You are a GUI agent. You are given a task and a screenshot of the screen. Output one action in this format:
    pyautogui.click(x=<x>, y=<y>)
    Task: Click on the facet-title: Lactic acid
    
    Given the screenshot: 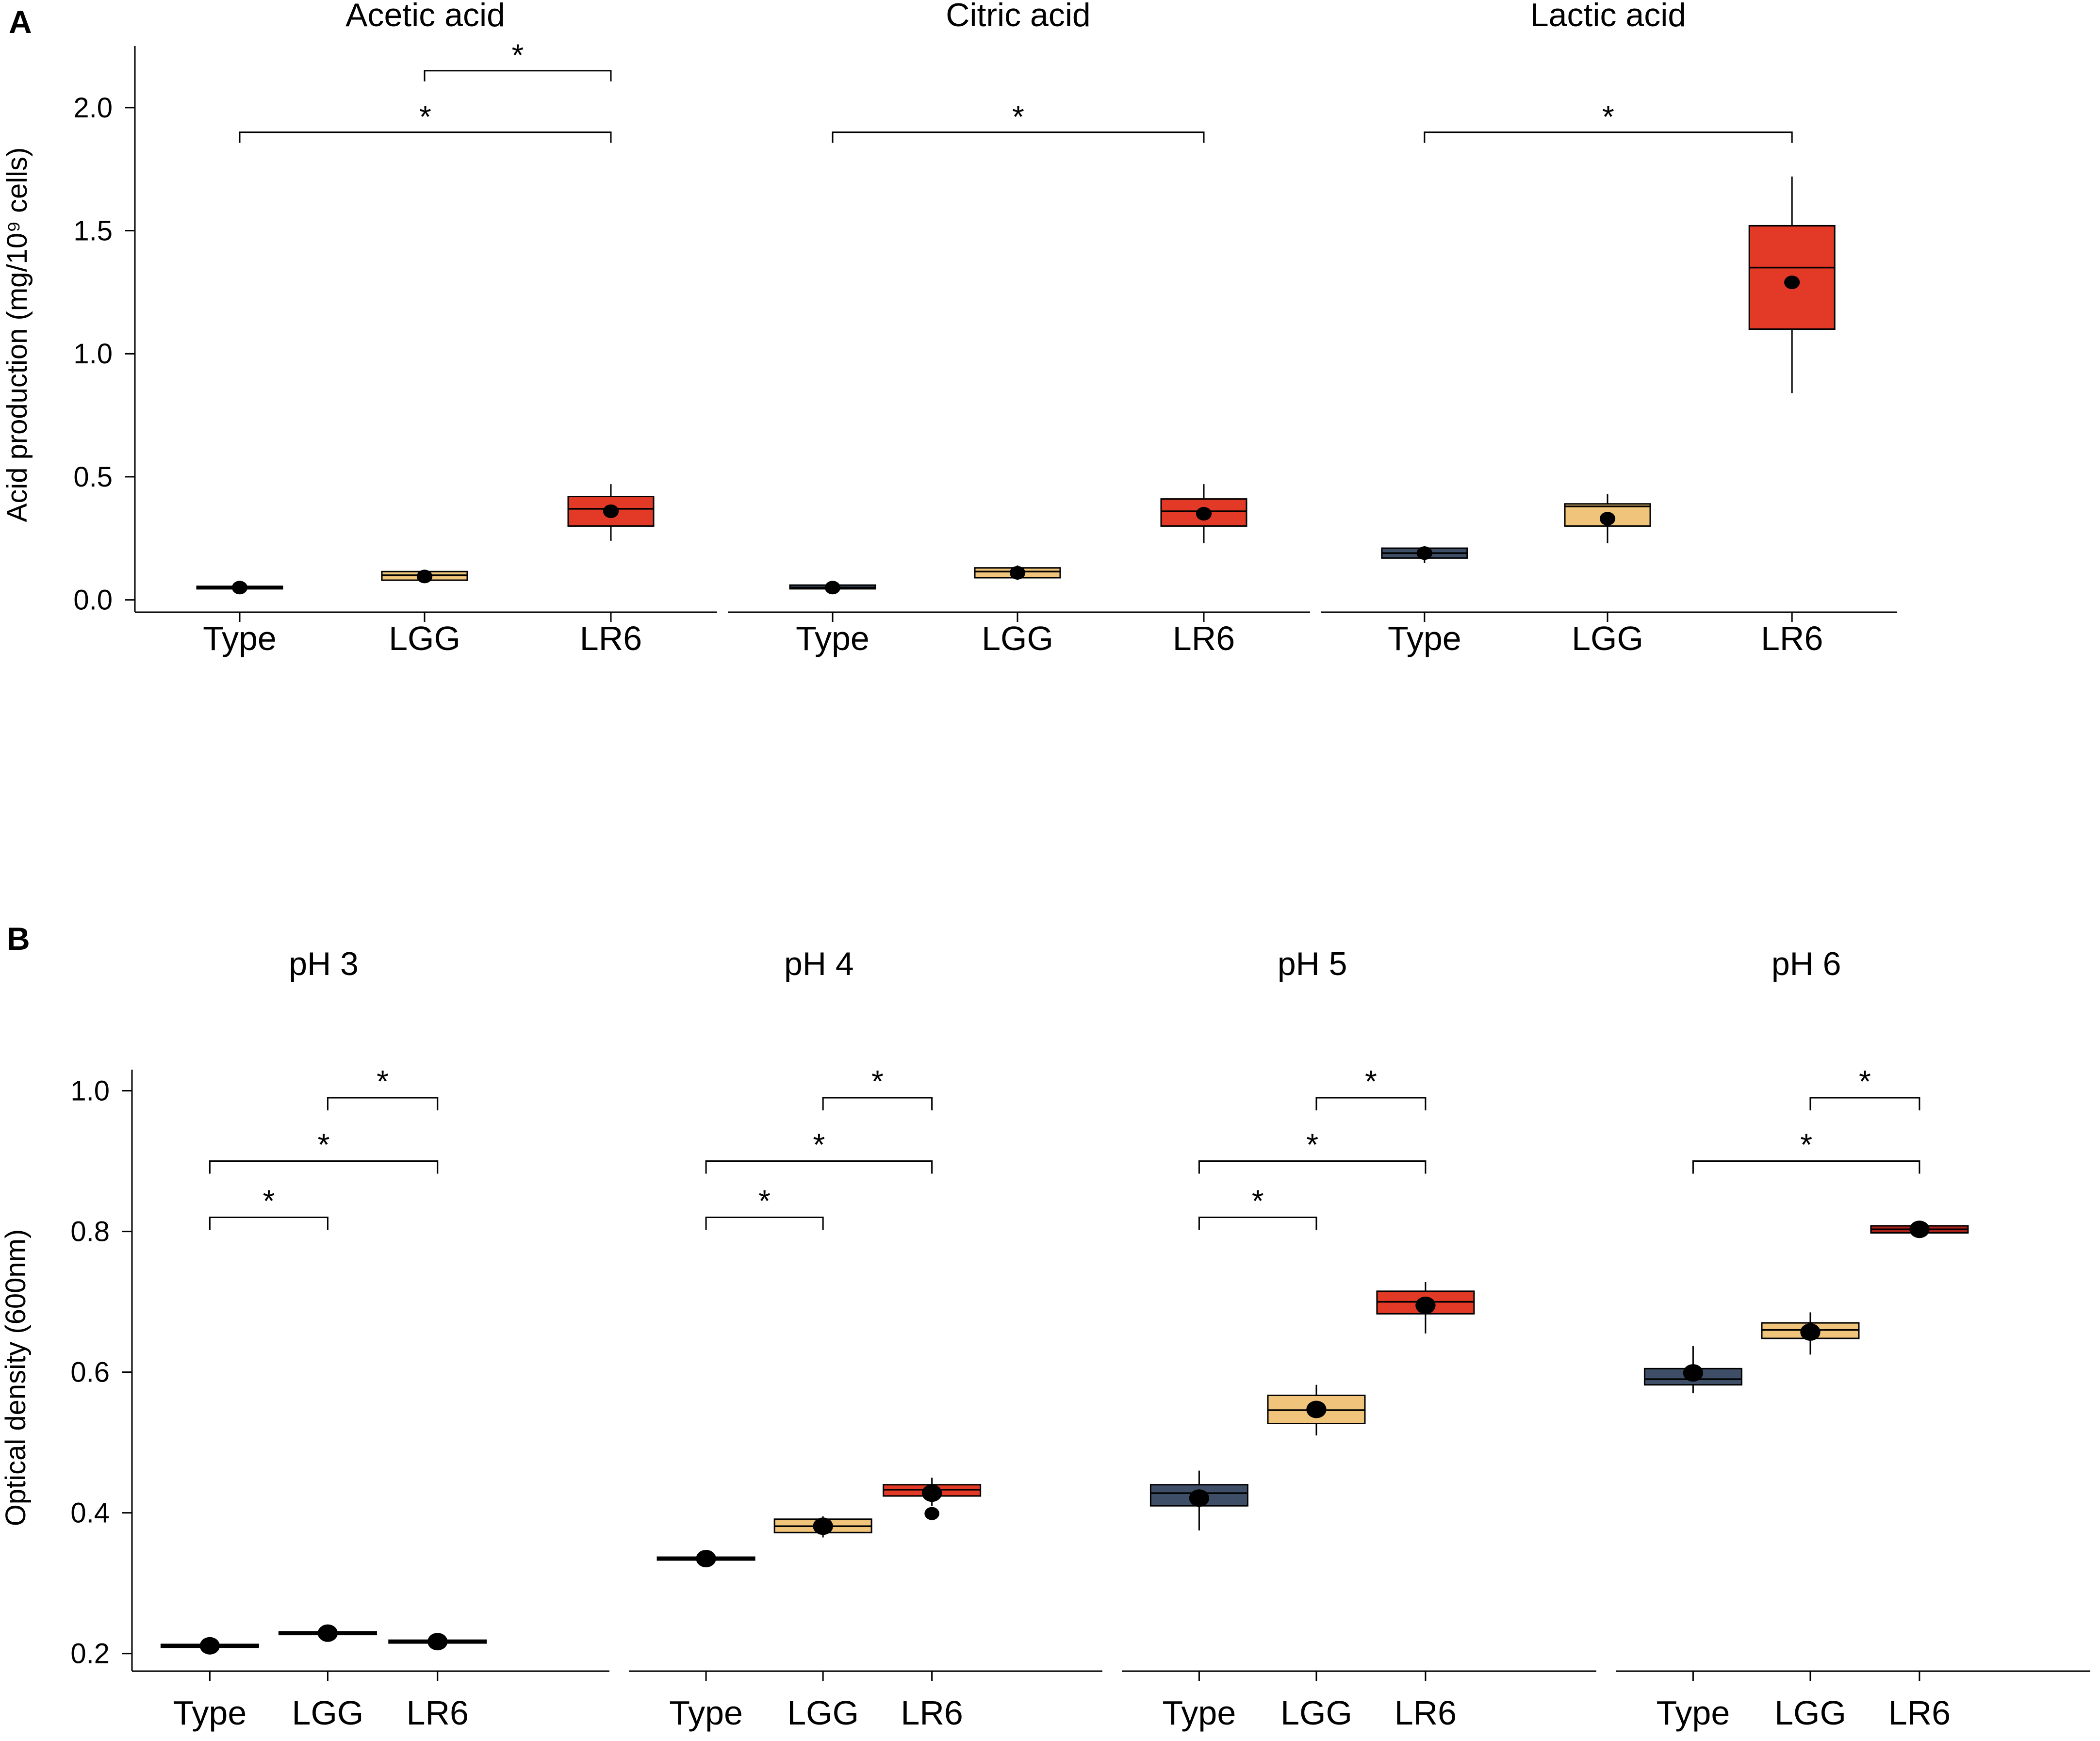 What is the action you would take?
    pyautogui.click(x=1608, y=16)
    